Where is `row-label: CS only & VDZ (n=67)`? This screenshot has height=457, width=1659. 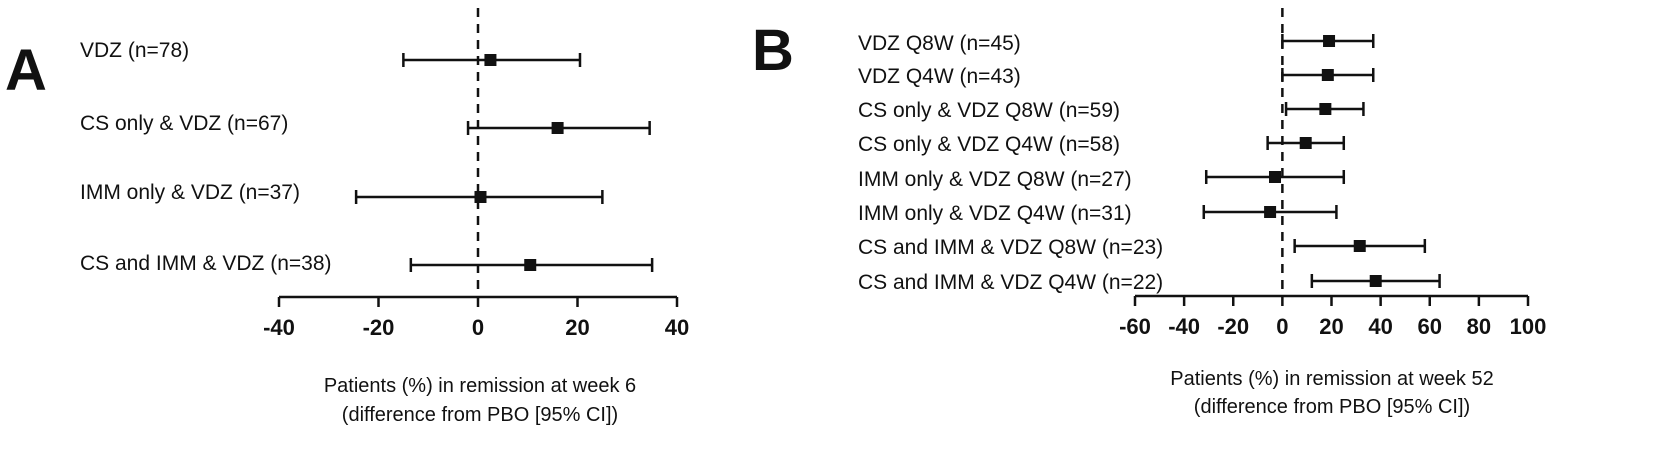 row-label: CS only & VDZ (n=67) is located at coordinates (184, 123).